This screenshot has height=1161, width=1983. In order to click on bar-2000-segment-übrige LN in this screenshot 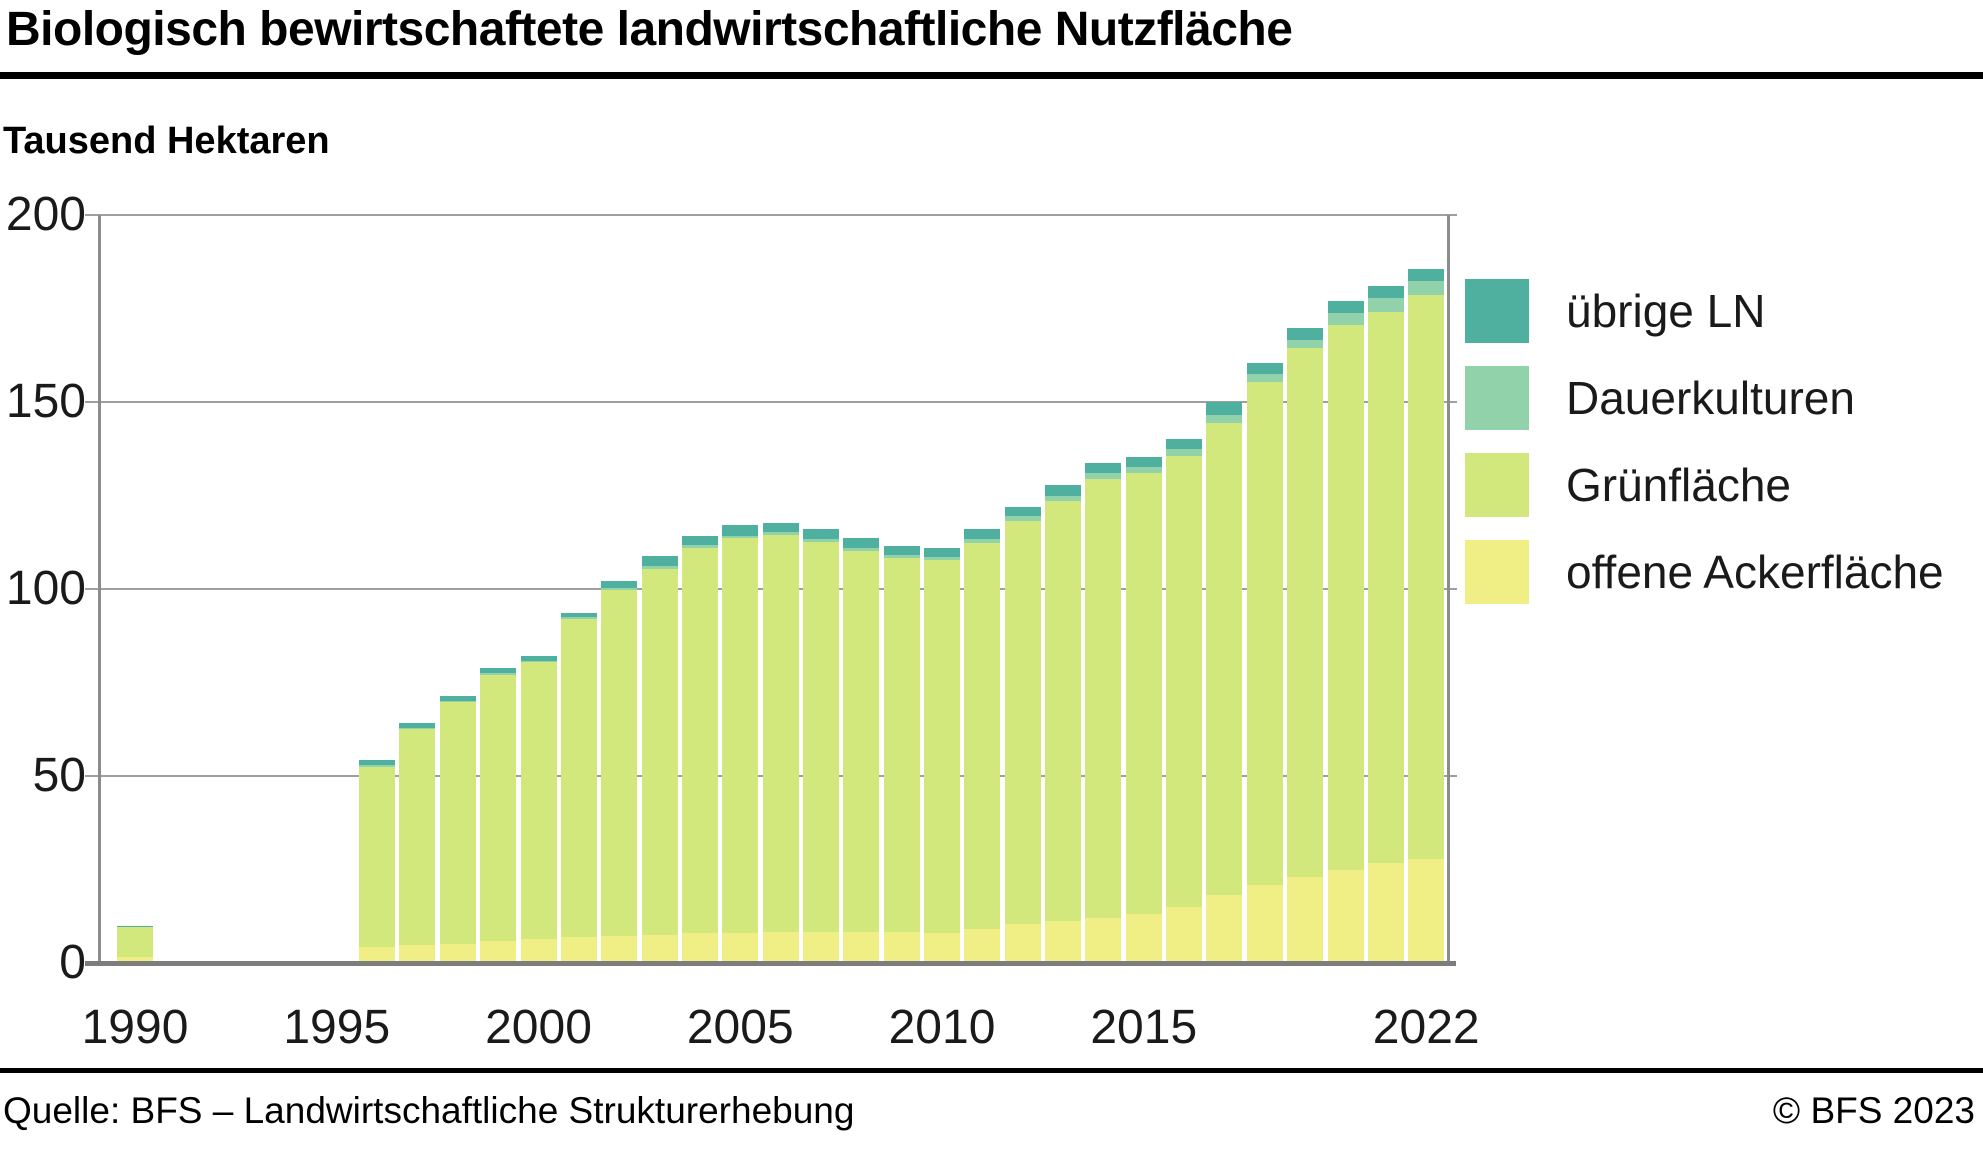, I will do `click(538, 658)`.